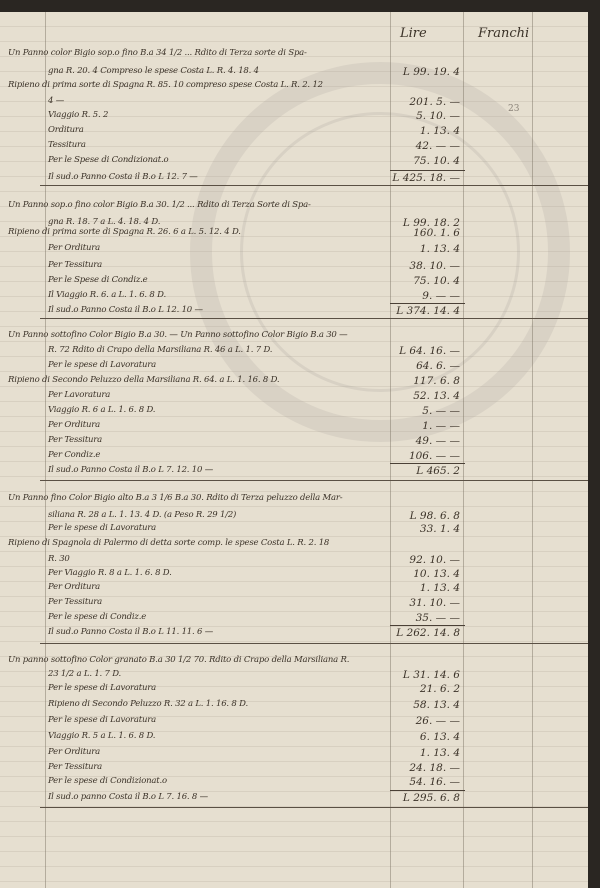 This screenshot has width=600, height=888. I want to click on entry-amount: 117. 6. 8, so click(436, 381).